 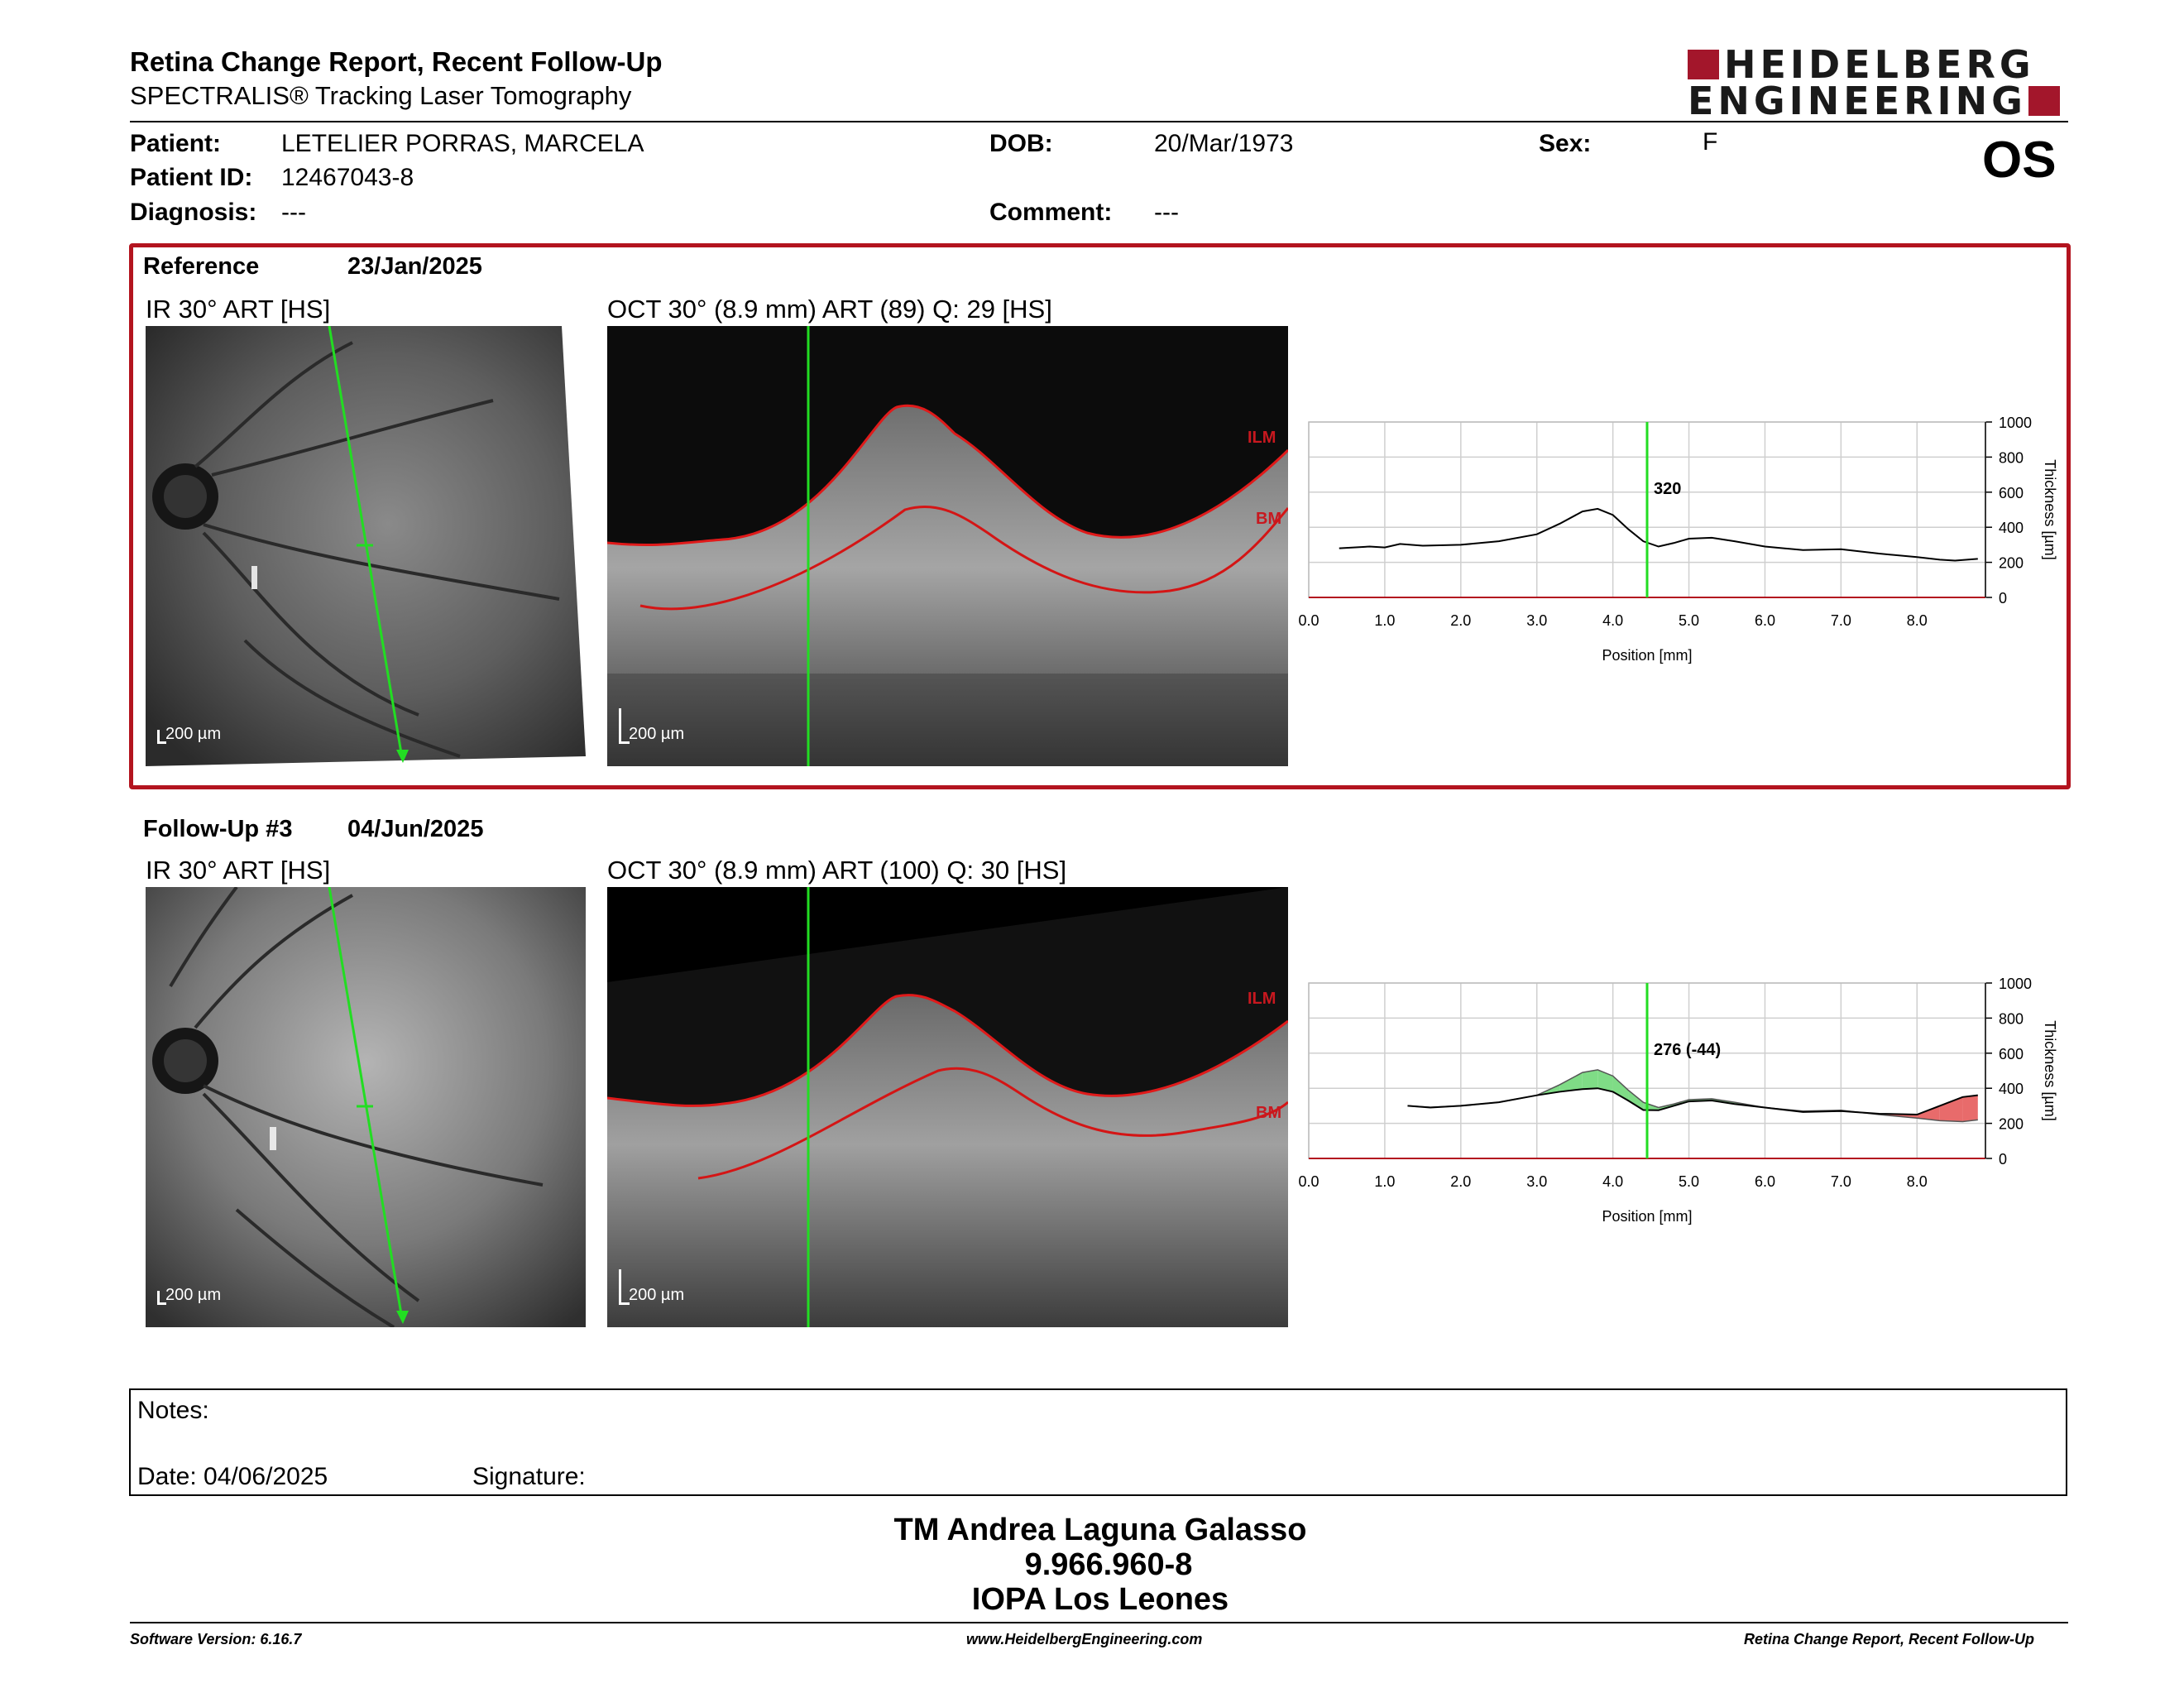 I want to click on report-title: Retina Change Report, Recent Follow-Up, so click(x=396, y=61).